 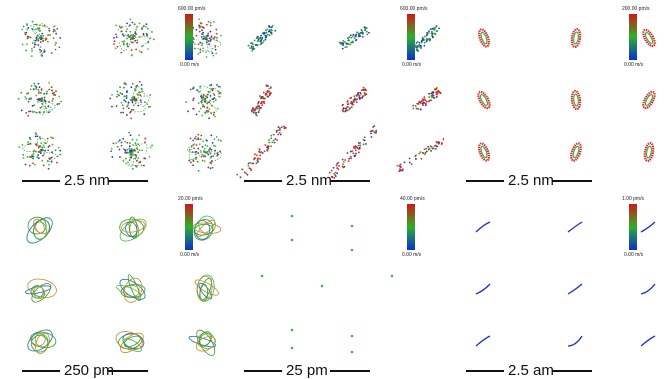 What do you see at coordinates (531, 370) in the screenshot?
I see `scale-label: 2.5 am` at bounding box center [531, 370].